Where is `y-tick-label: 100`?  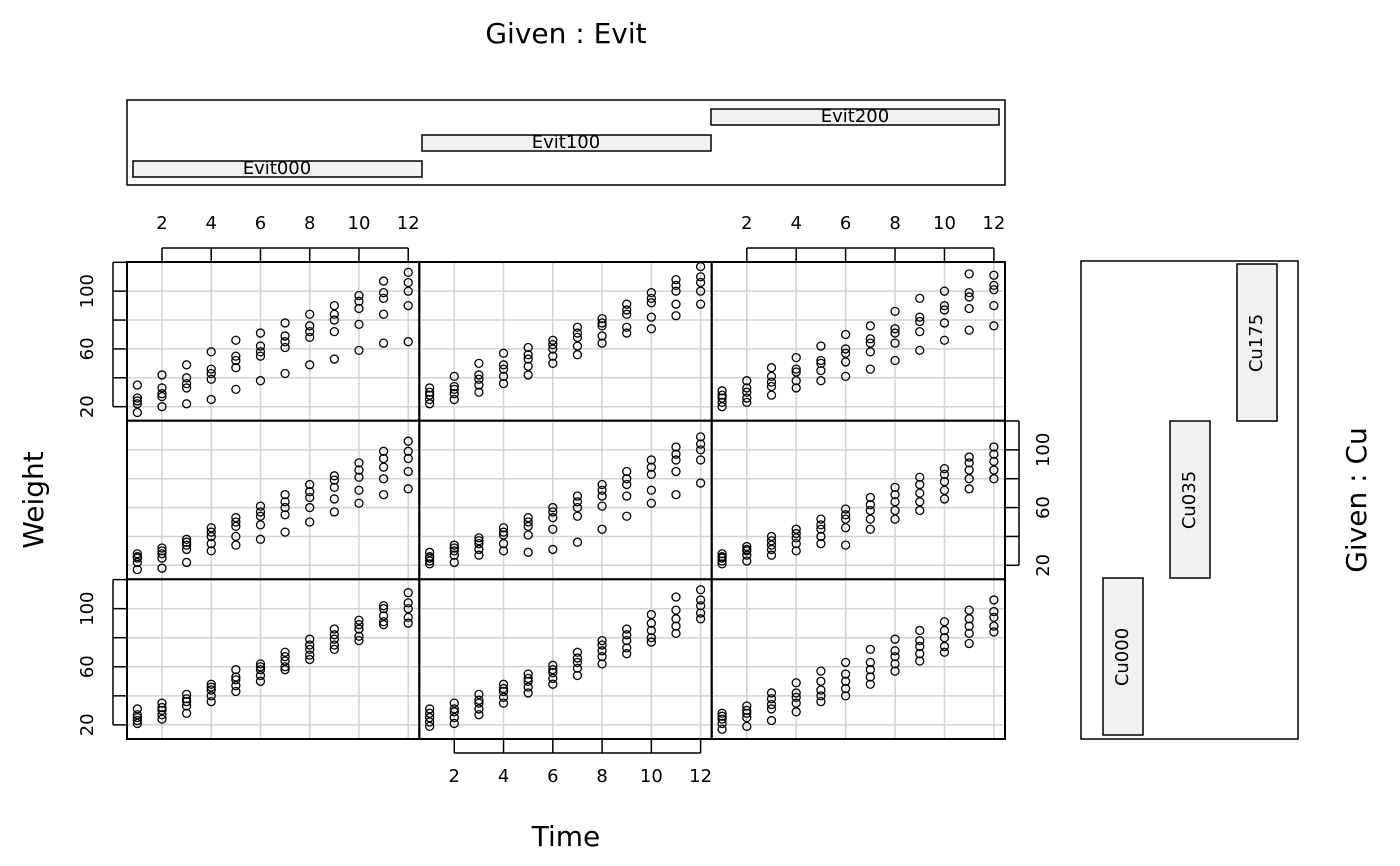
y-tick-label: 100 is located at coordinates (1043, 450).